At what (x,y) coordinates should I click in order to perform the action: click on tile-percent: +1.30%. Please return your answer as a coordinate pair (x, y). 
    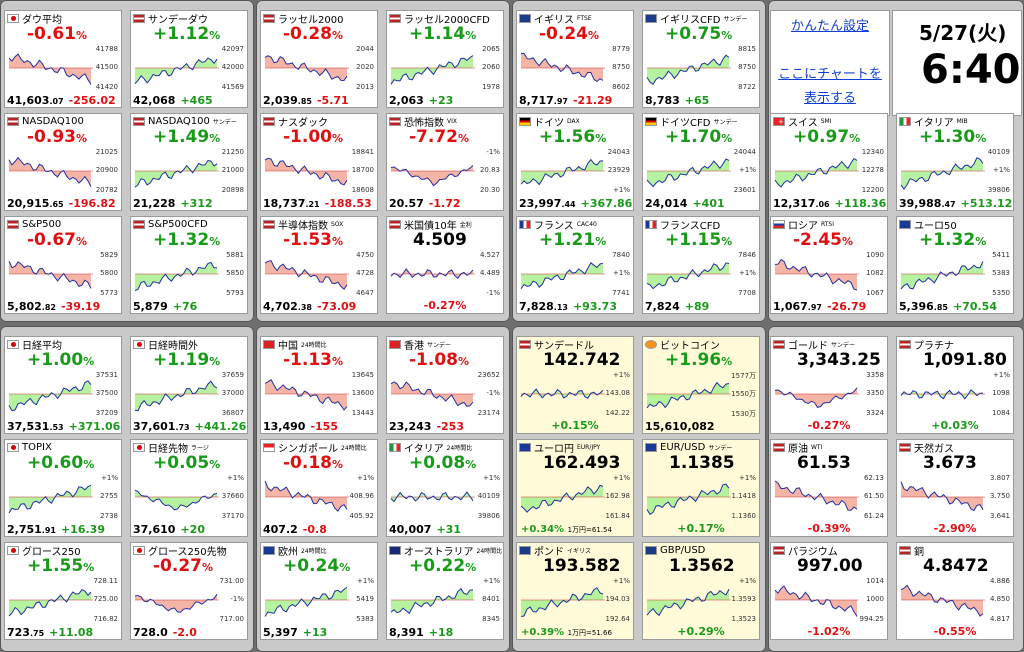
    Looking at the image, I should click on (953, 137).